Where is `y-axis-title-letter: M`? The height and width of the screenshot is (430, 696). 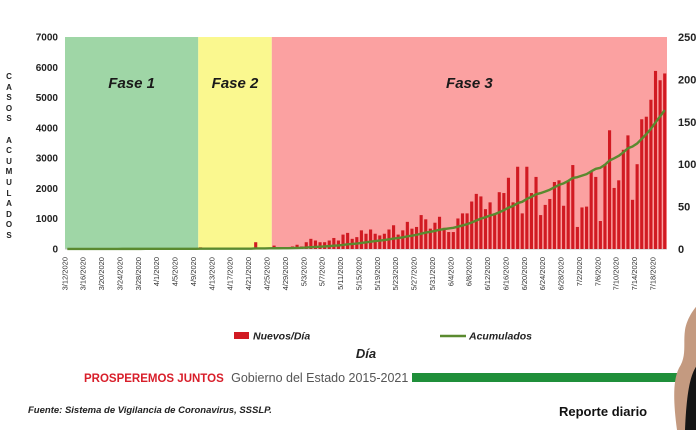
y-axis-title-letter: M is located at coordinates (9, 172).